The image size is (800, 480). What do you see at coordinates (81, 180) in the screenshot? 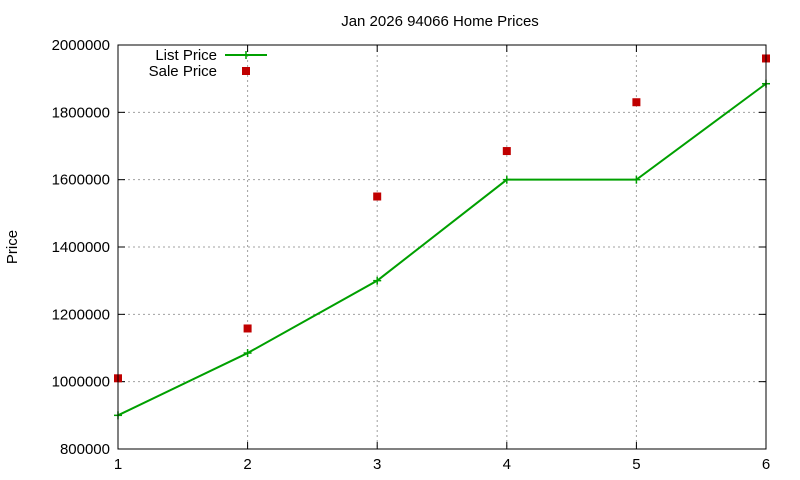
I see `y-tick-label: 1600000` at bounding box center [81, 180].